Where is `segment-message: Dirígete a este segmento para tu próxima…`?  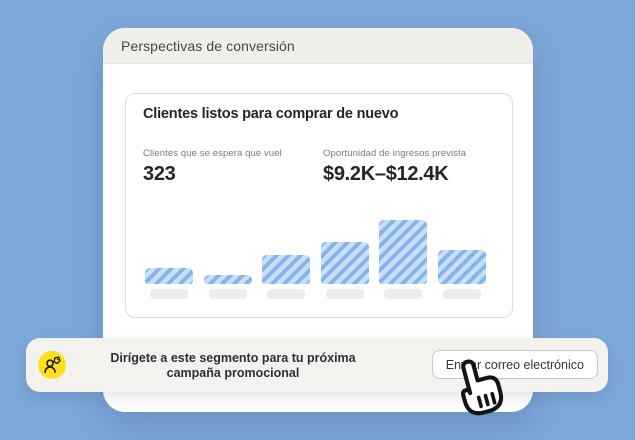
segment-message: Dirígete a este segmento para tu próxima… is located at coordinates (233, 365).